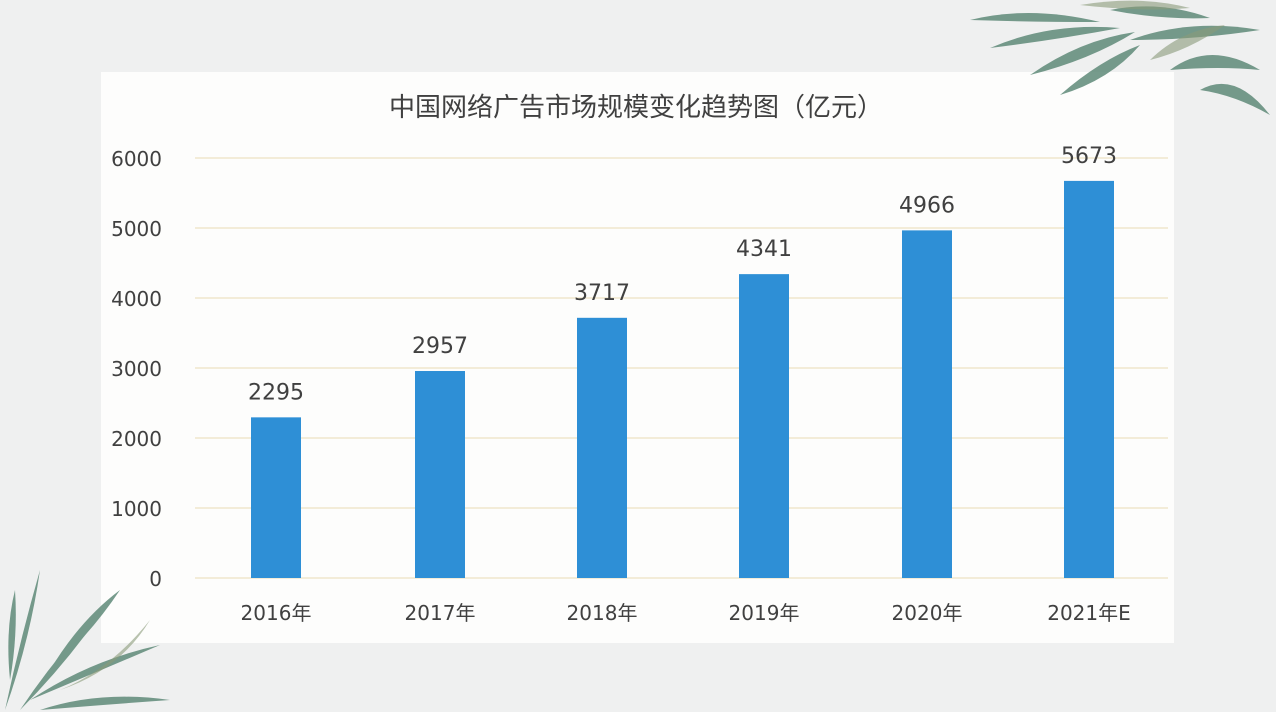  What do you see at coordinates (686, 613) in the screenshot?
I see `x-axis-ticks: 2016年 2017年 2018年 2019年 2020年 2021年E` at bounding box center [686, 613].